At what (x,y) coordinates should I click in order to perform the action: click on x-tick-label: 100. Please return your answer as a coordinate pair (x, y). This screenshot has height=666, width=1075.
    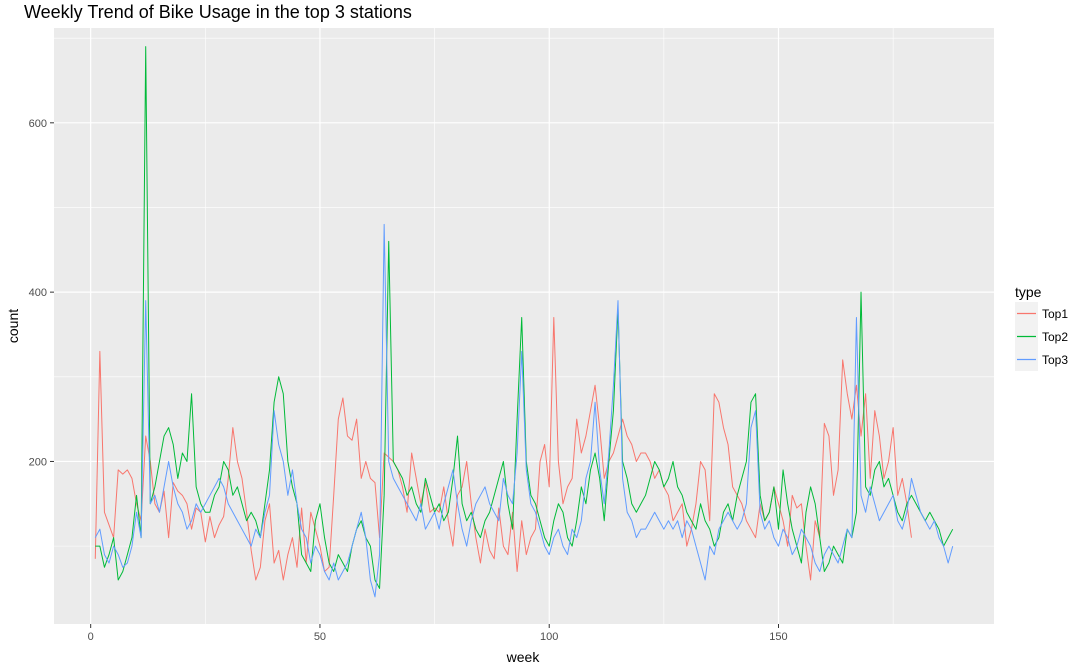
    Looking at the image, I should click on (549, 637).